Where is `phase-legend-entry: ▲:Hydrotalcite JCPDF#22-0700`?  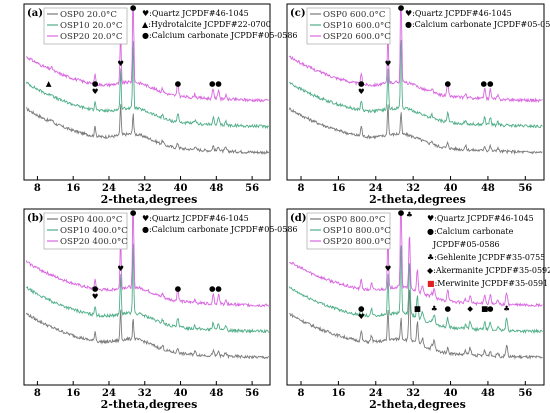
phase-legend-entry: ▲:Hydrotalcite JCPDF#22-0700 is located at coordinates (206, 24).